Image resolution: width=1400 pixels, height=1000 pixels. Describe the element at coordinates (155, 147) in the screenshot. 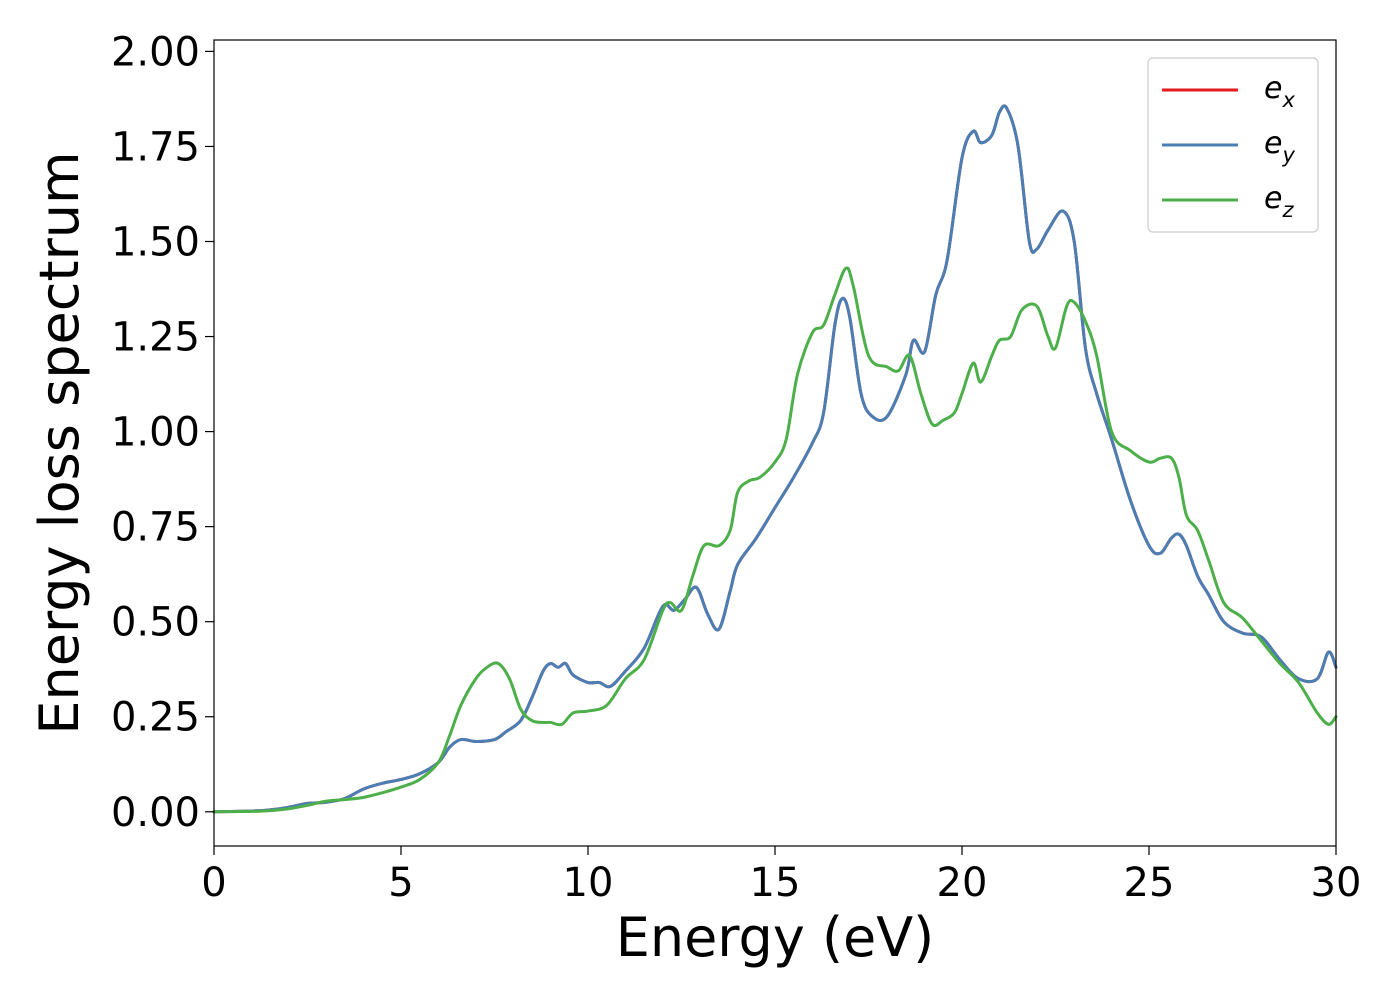

I see `y-tick-label: 1.75` at that location.